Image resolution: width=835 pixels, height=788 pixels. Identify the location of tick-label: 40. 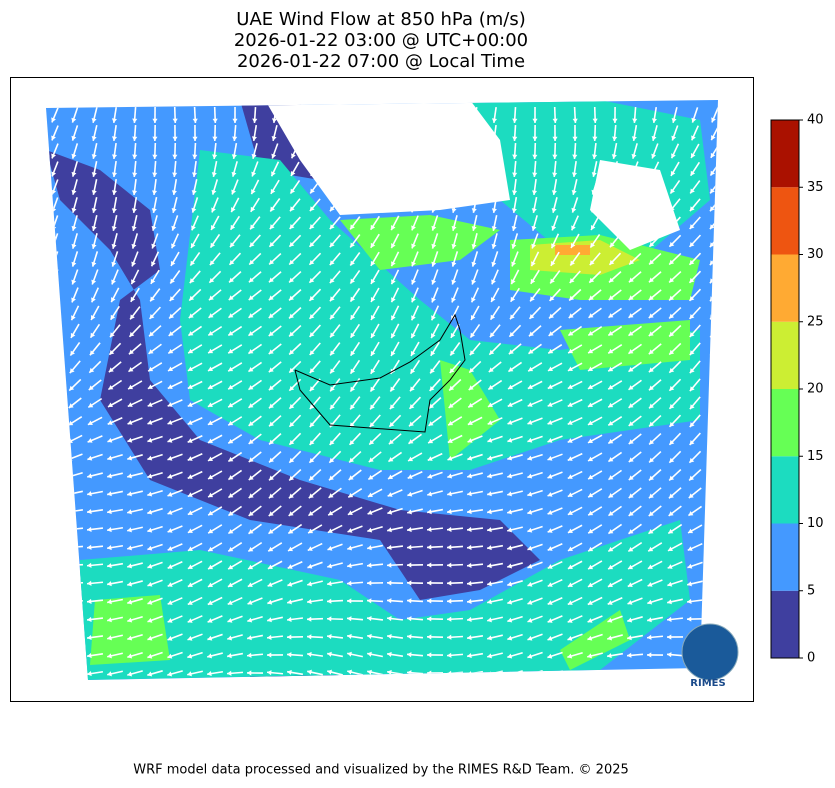
(815, 120).